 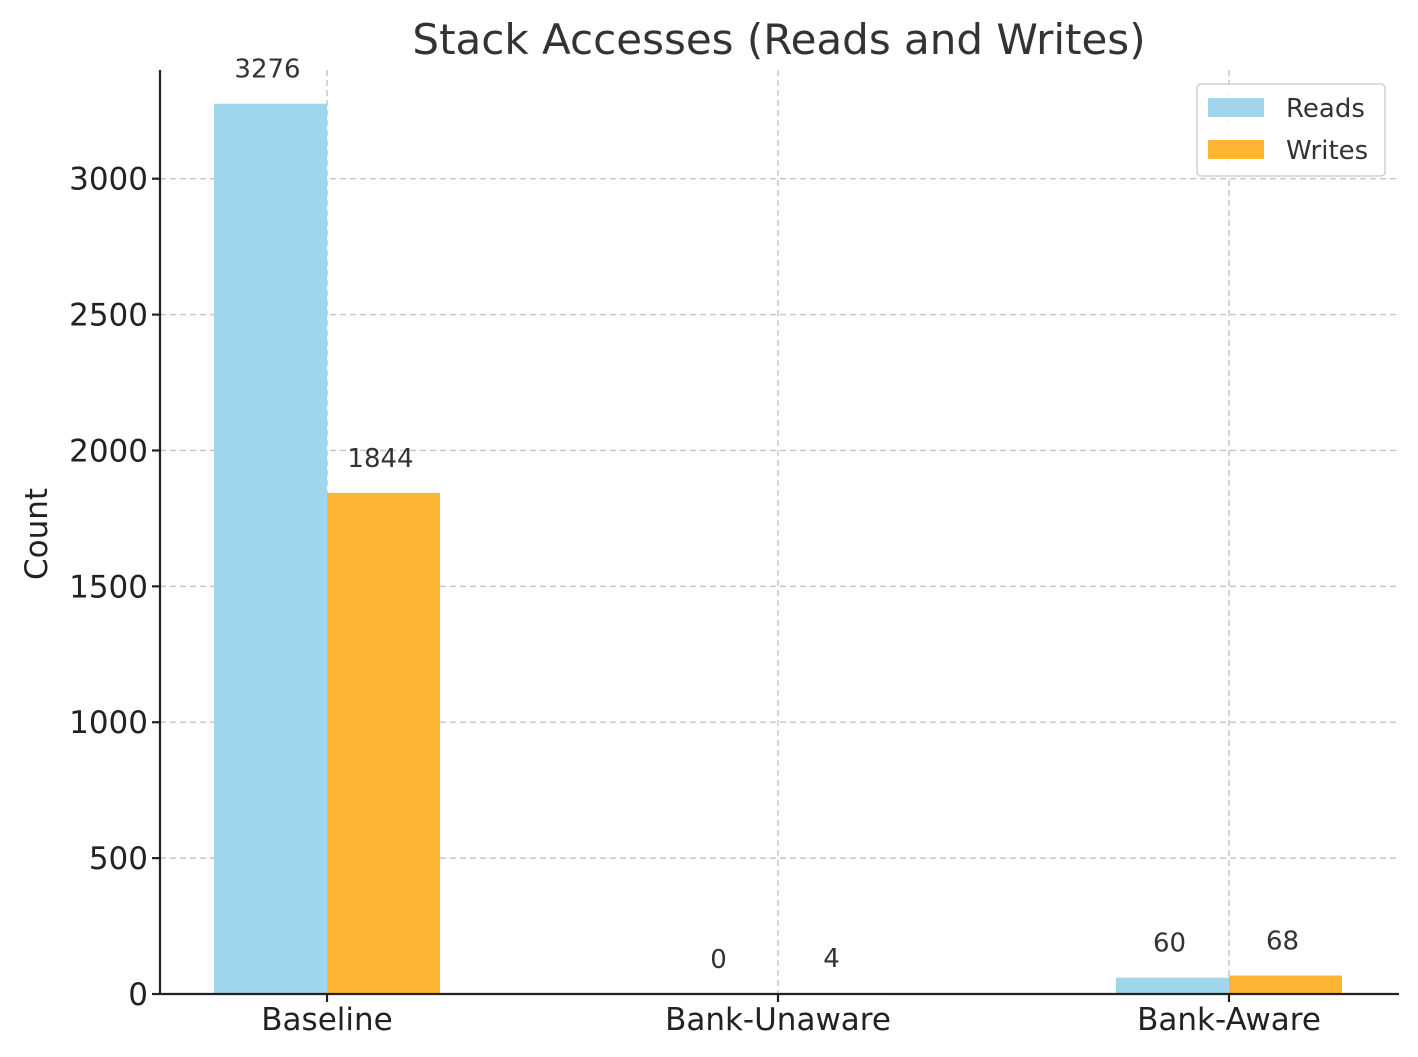 What do you see at coordinates (1325, 109) in the screenshot?
I see `legend-label-reads: Reads` at bounding box center [1325, 109].